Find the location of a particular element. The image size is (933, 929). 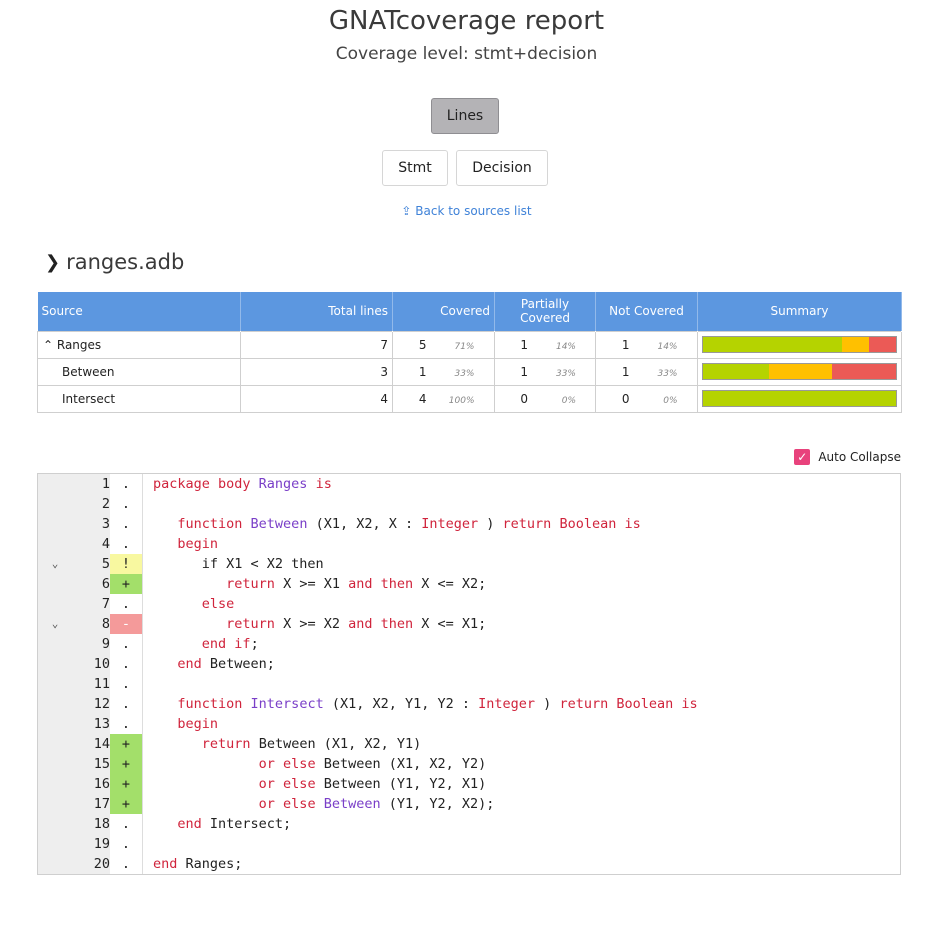

code-token: (Y1, Y2, X2); is located at coordinates (437, 804).